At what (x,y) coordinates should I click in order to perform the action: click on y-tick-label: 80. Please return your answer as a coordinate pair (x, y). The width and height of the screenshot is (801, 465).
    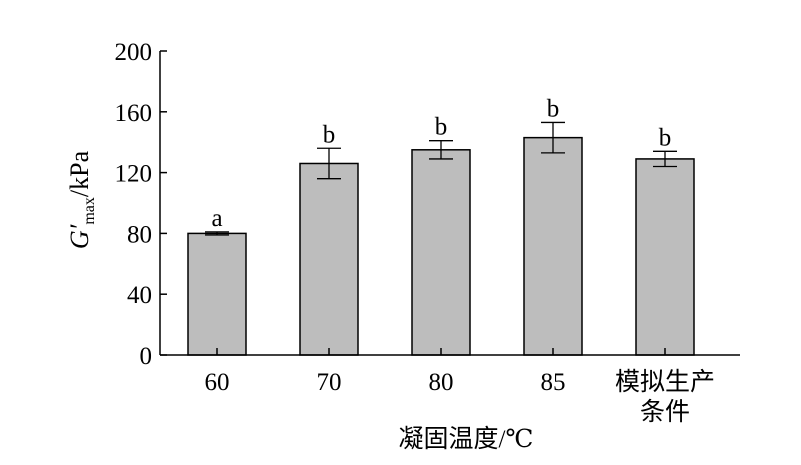
    Looking at the image, I should click on (139, 234).